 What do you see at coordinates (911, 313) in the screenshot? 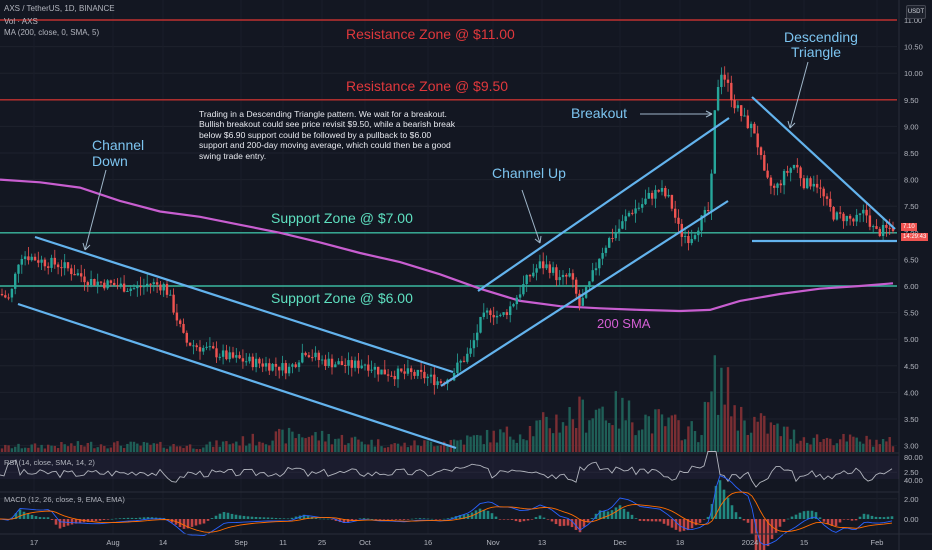
I see `price-tick: 5.50` at bounding box center [911, 313].